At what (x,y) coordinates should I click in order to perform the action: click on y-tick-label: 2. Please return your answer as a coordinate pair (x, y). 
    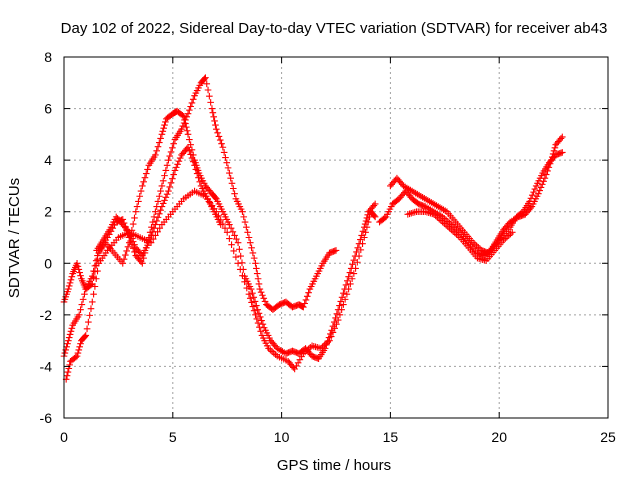
    Looking at the image, I should click on (48, 212).